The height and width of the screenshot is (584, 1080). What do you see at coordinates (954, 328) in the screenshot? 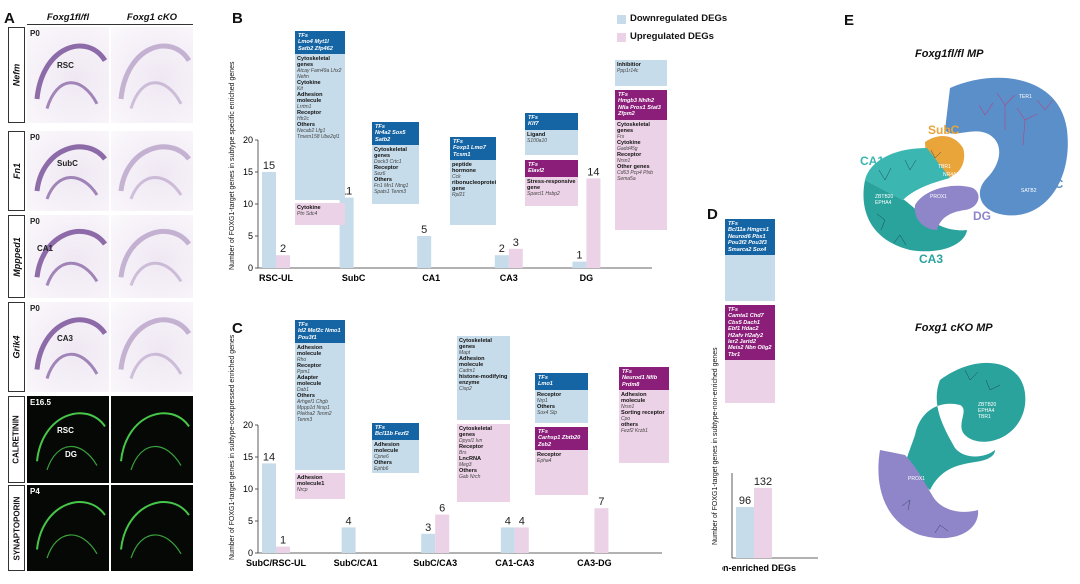
I see `panel-e-title-cko: Foxg1 cKO MP` at bounding box center [954, 328].